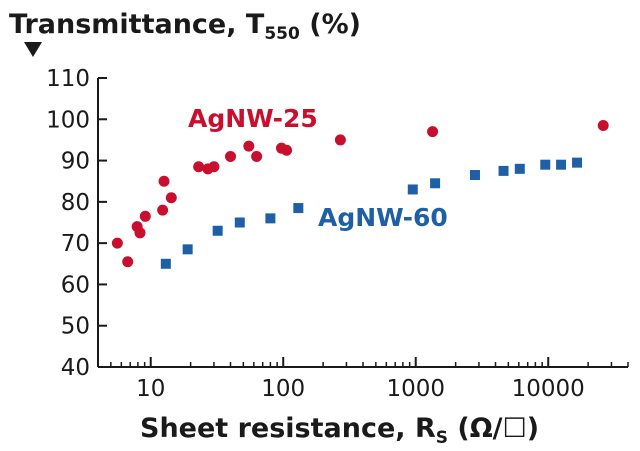 Image resolution: width=640 pixels, height=451 pixels. Describe the element at coordinates (75, 162) in the screenshot. I see `y-tick-label: 90` at that location.